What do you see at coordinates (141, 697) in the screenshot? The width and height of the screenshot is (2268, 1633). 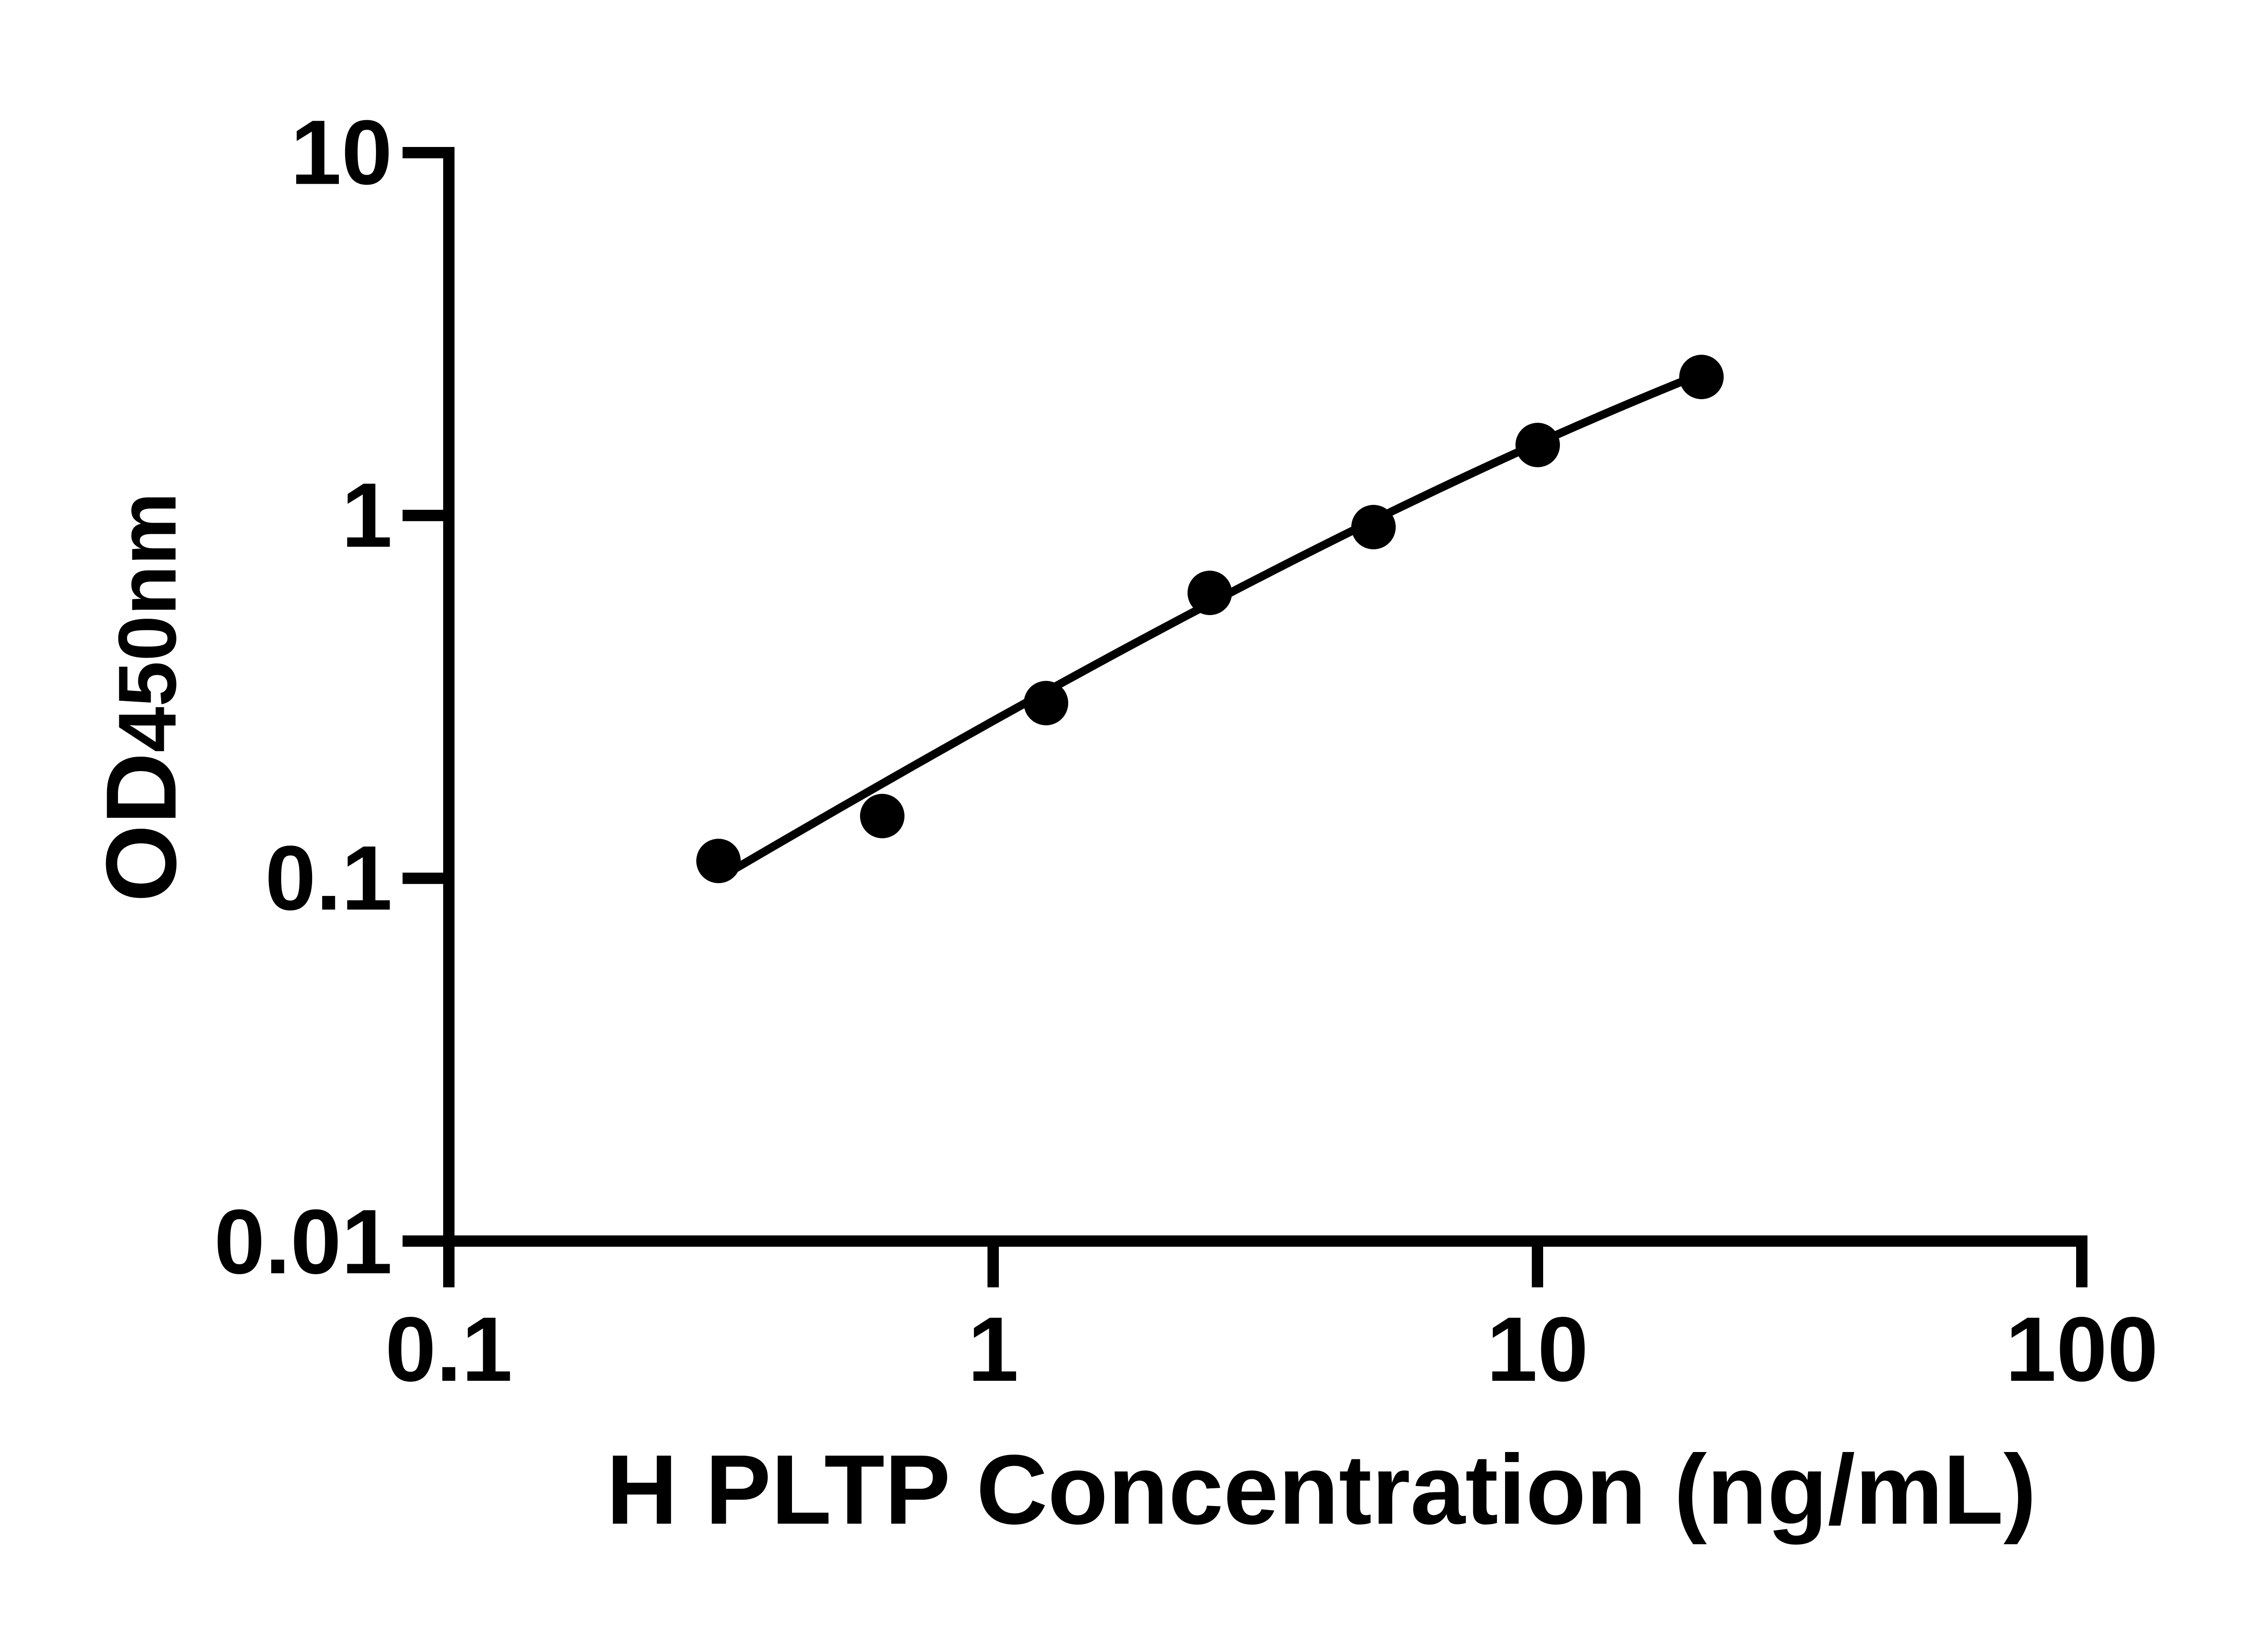 I see `svg-text: OD450nm` at bounding box center [141, 697].